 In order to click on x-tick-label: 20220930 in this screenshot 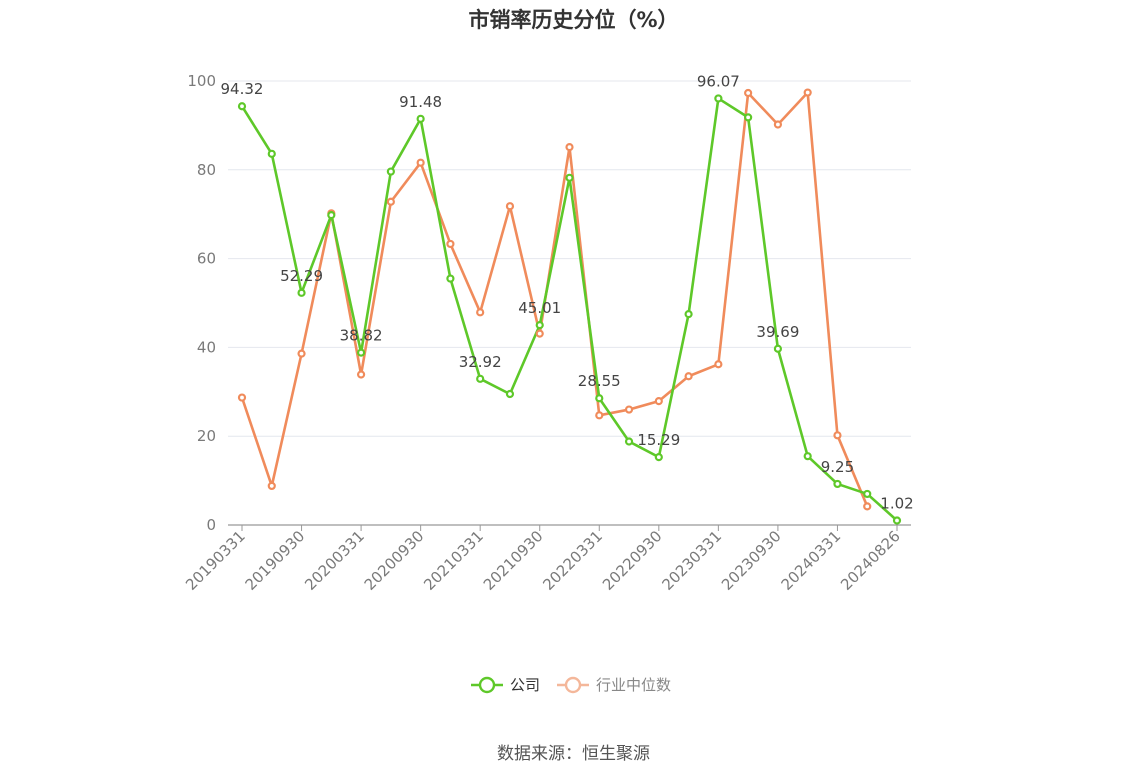, I will do `click(632, 560)`.